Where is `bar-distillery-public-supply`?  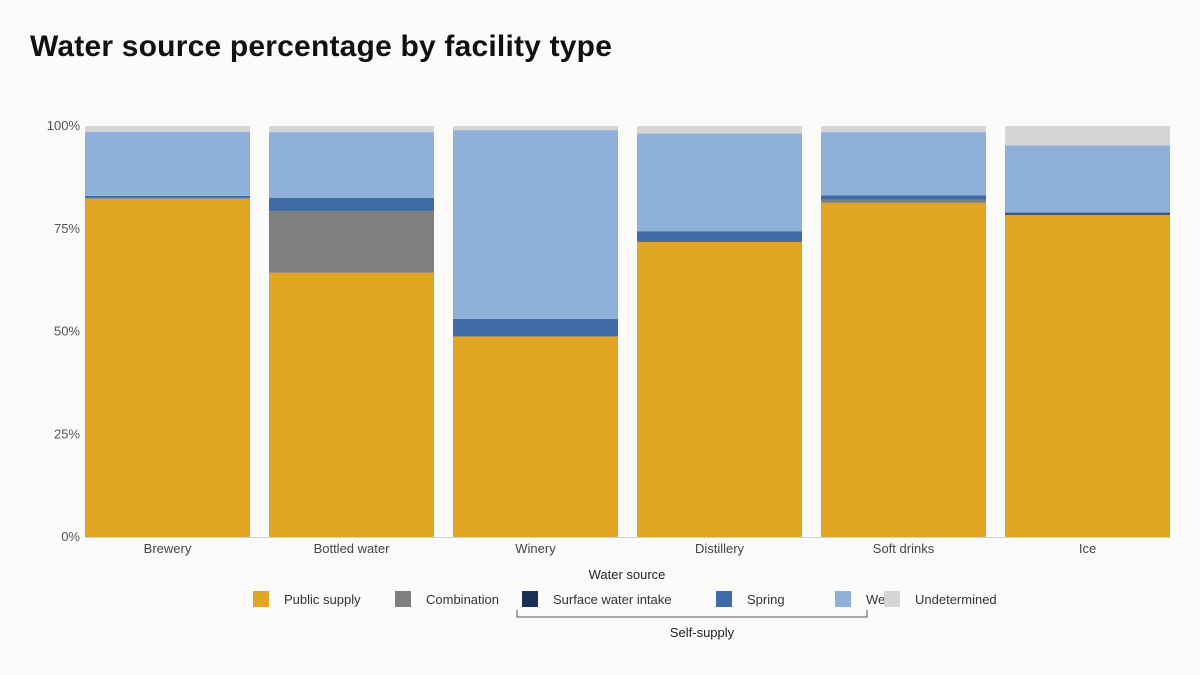
bar-distillery-public-supply is located at coordinates (719, 389).